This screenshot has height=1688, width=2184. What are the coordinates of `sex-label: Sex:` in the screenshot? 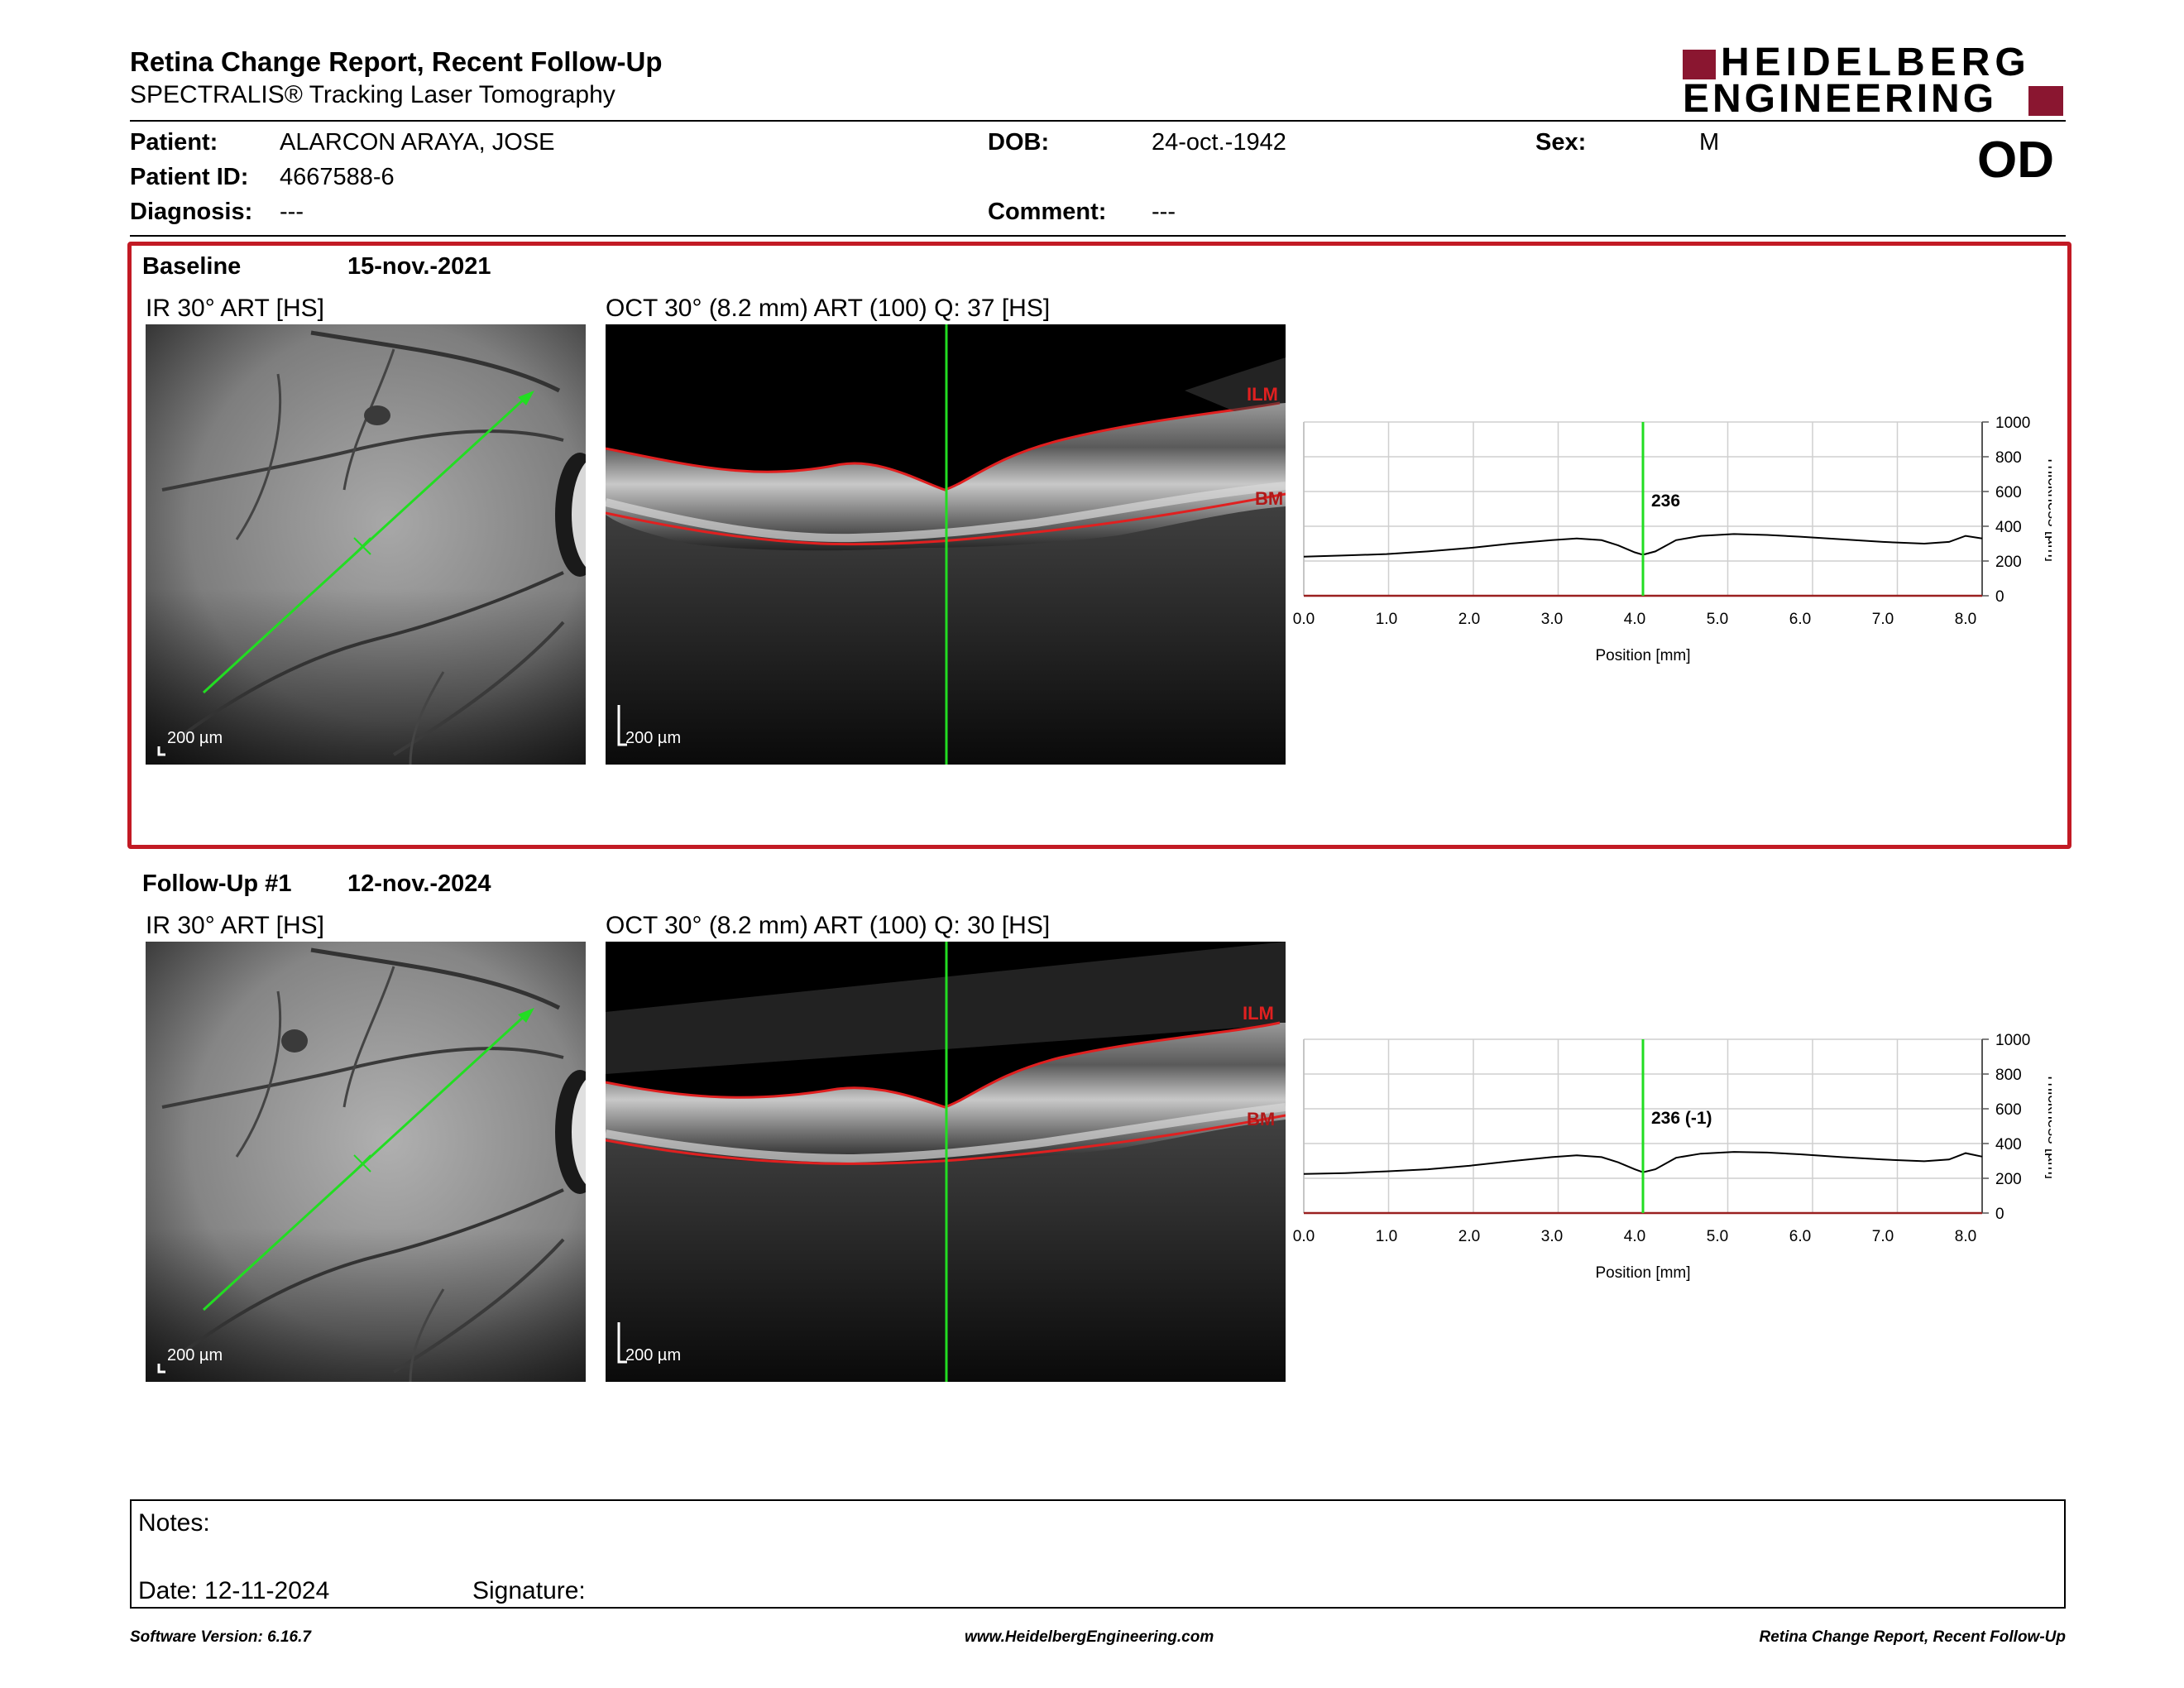 It's located at (1561, 142).